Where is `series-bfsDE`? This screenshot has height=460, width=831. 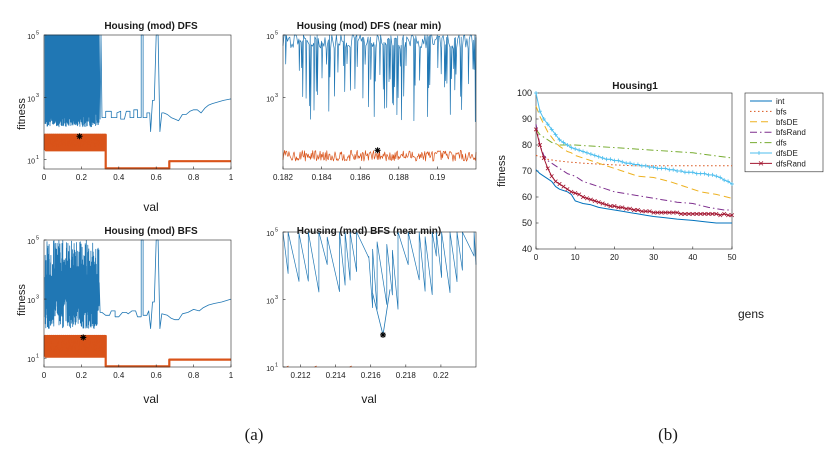 series-bfsDE is located at coordinates (634, 152).